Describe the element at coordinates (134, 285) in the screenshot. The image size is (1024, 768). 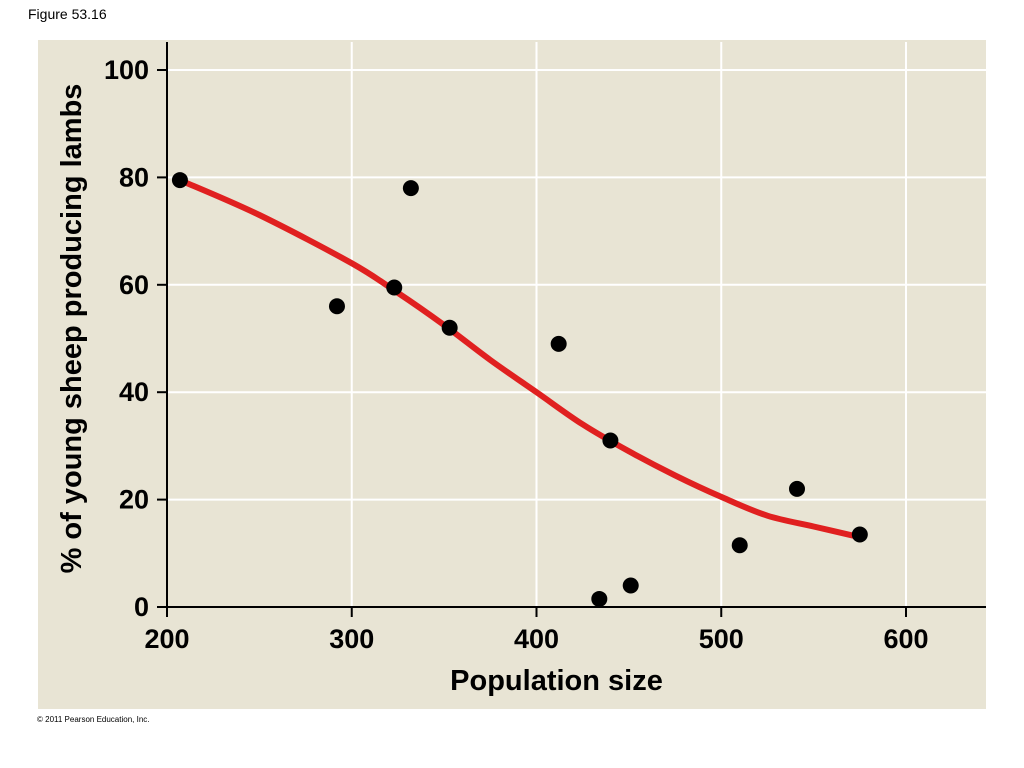
I see `y-tick-label: 60` at that location.